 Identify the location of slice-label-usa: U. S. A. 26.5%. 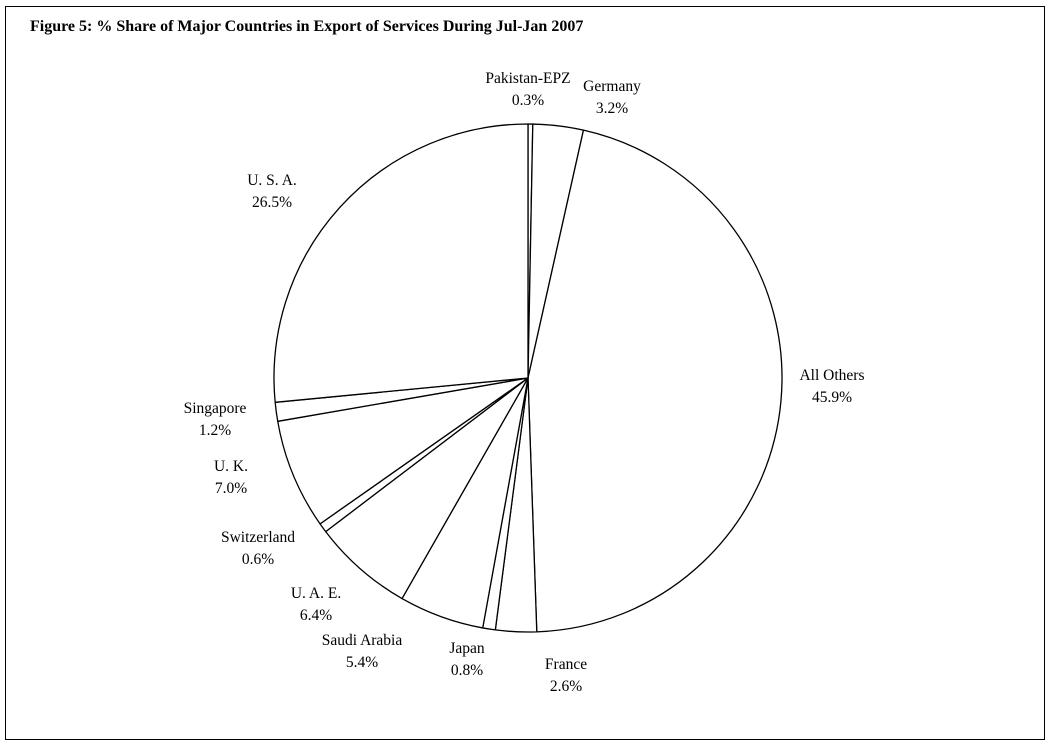
(272, 192).